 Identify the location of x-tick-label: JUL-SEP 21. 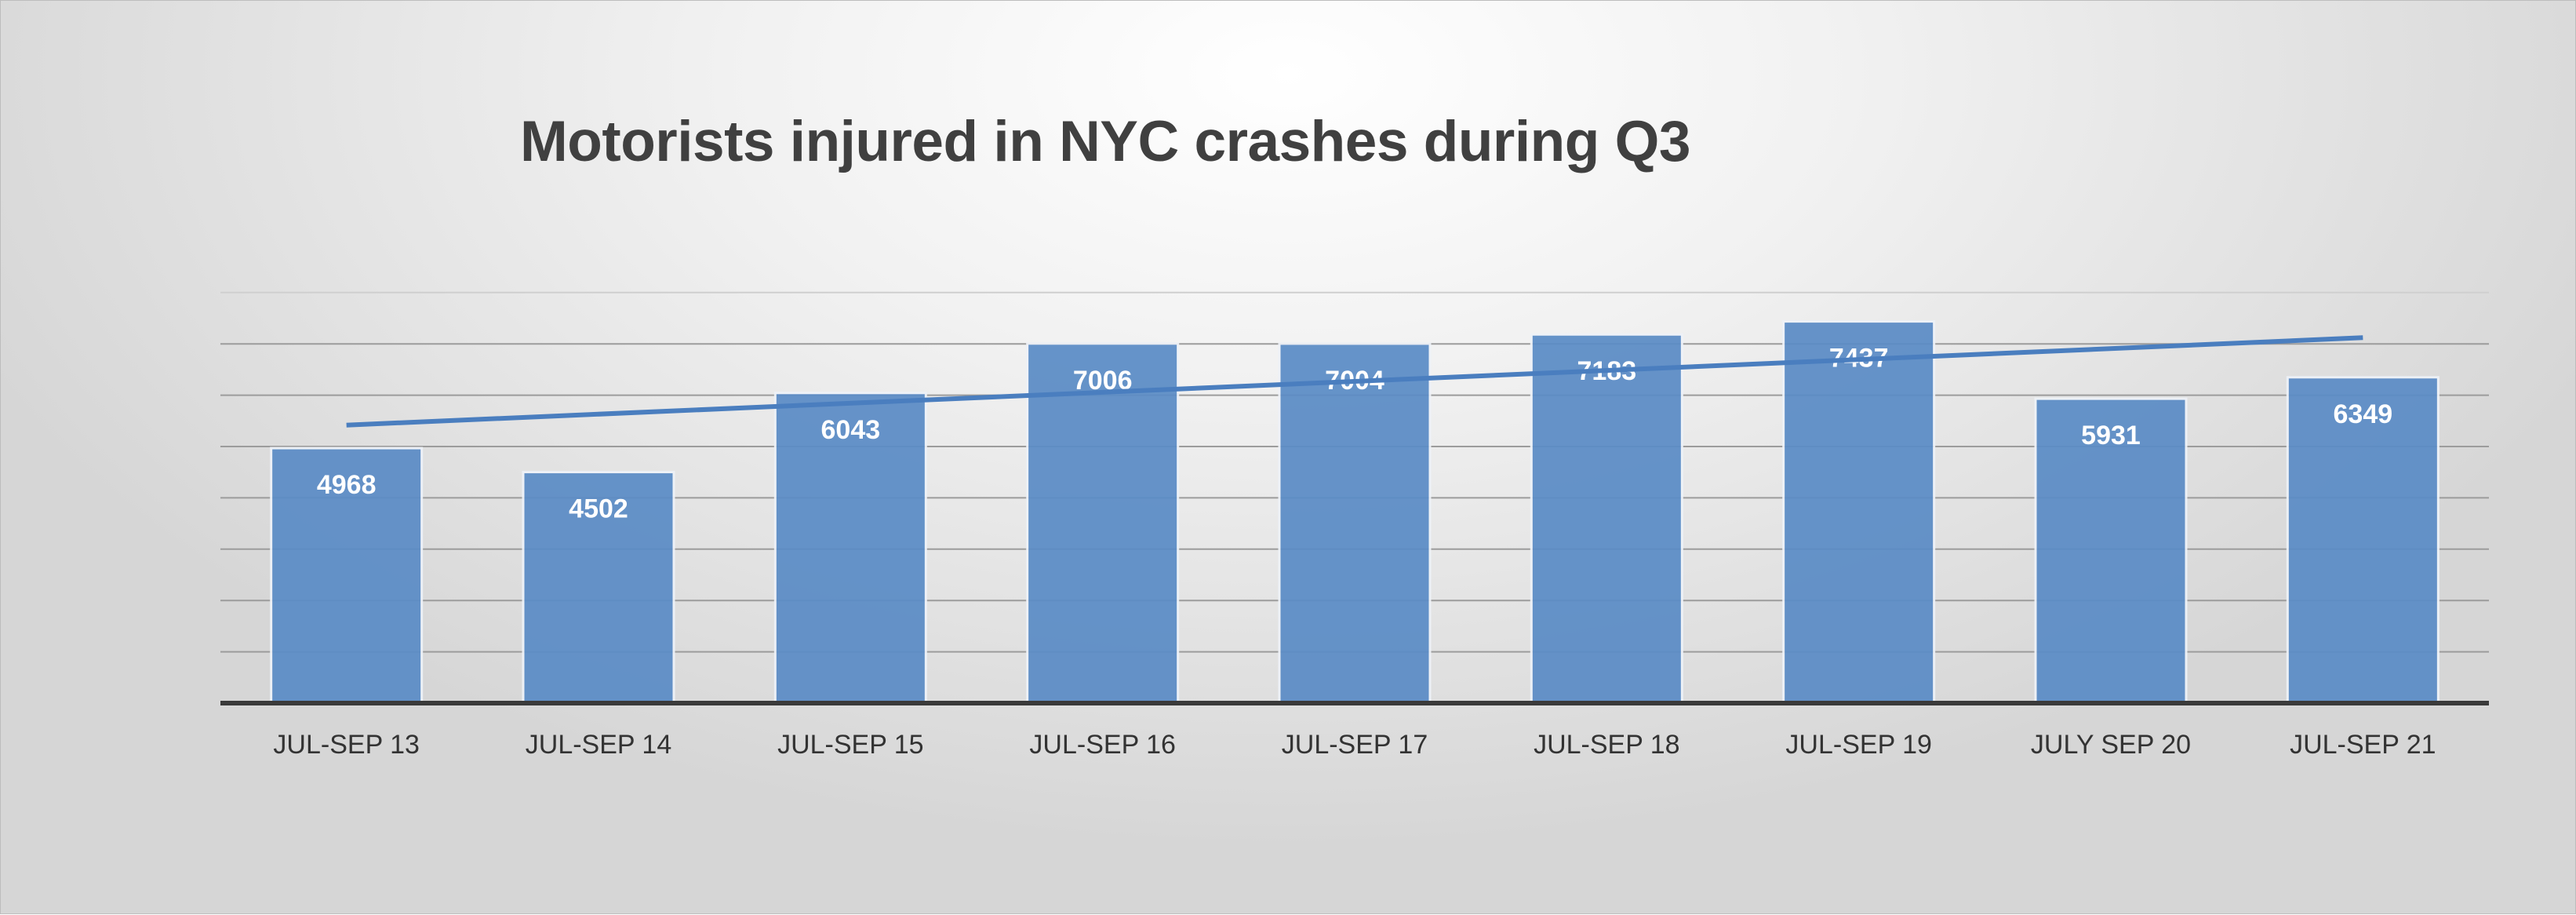
(2363, 745).